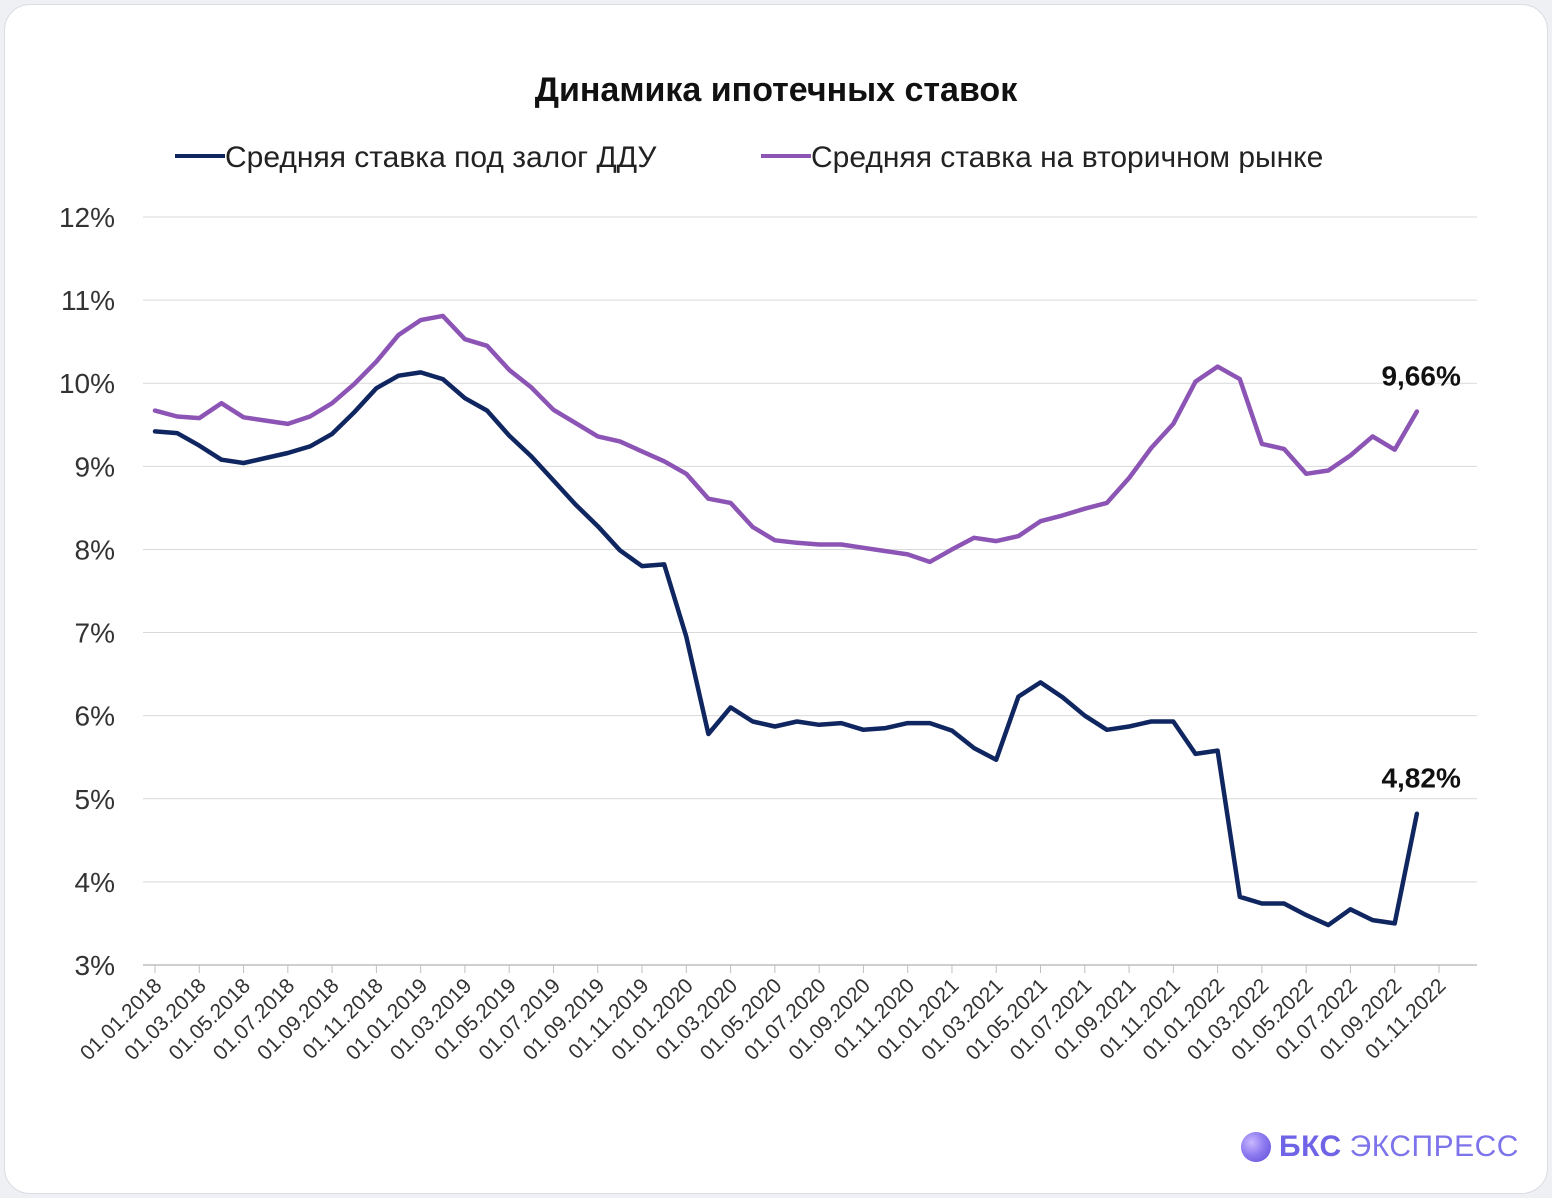  I want to click on data-labels: 9,66% 4,82%, so click(1420, 576).